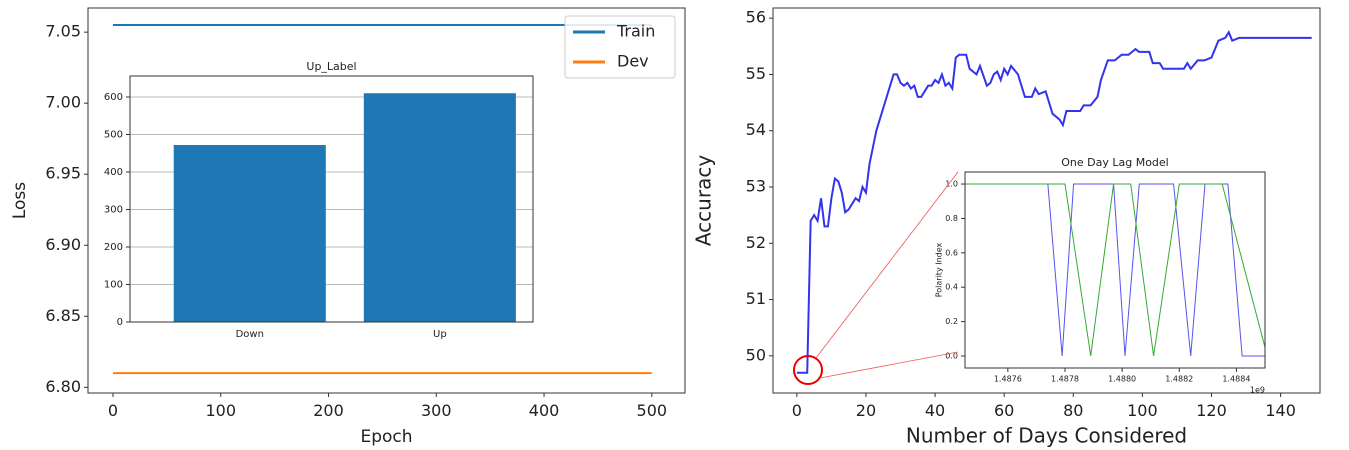 Image resolution: width=1349 pixels, height=450 pixels. I want to click on x-tick-label: 400, so click(544, 410).